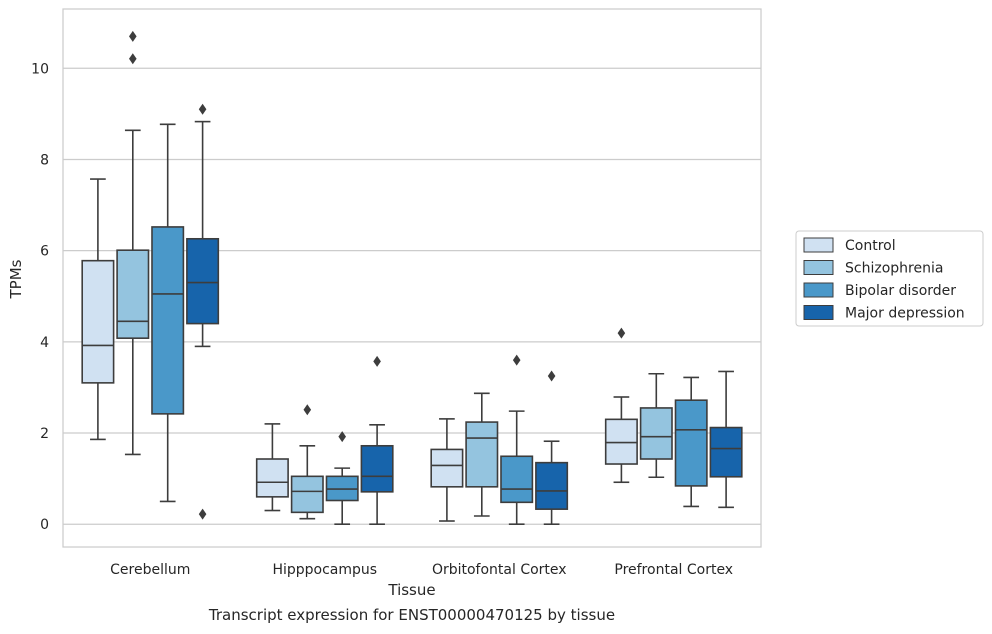 This screenshot has height=634, width=992. I want to click on legend-label: Control, so click(870, 246).